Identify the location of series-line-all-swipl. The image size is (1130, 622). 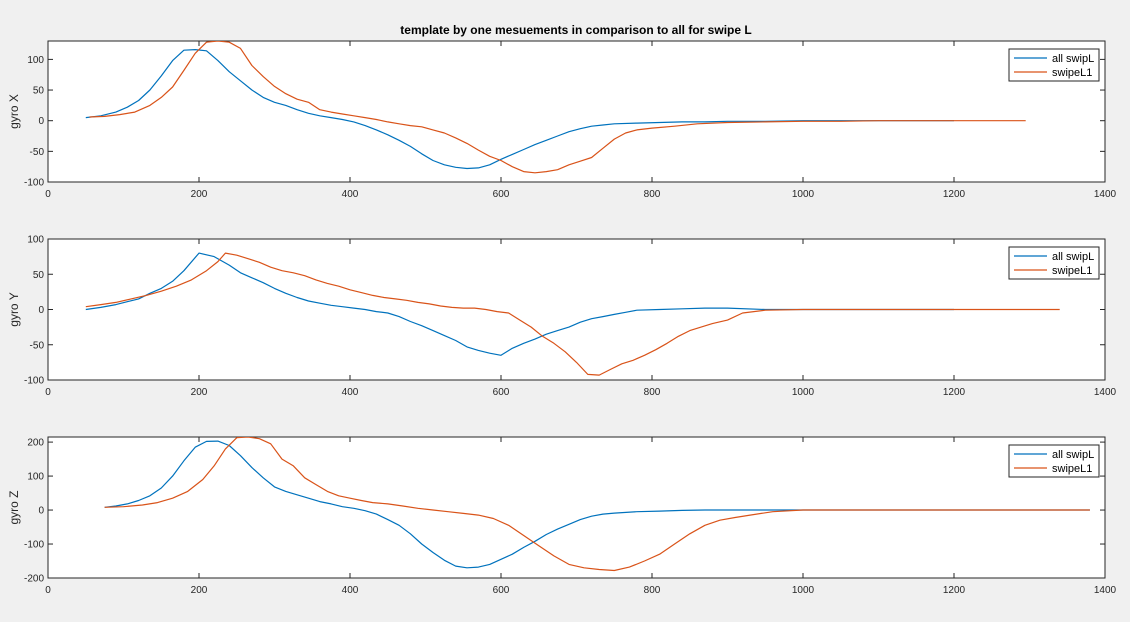
(519, 304).